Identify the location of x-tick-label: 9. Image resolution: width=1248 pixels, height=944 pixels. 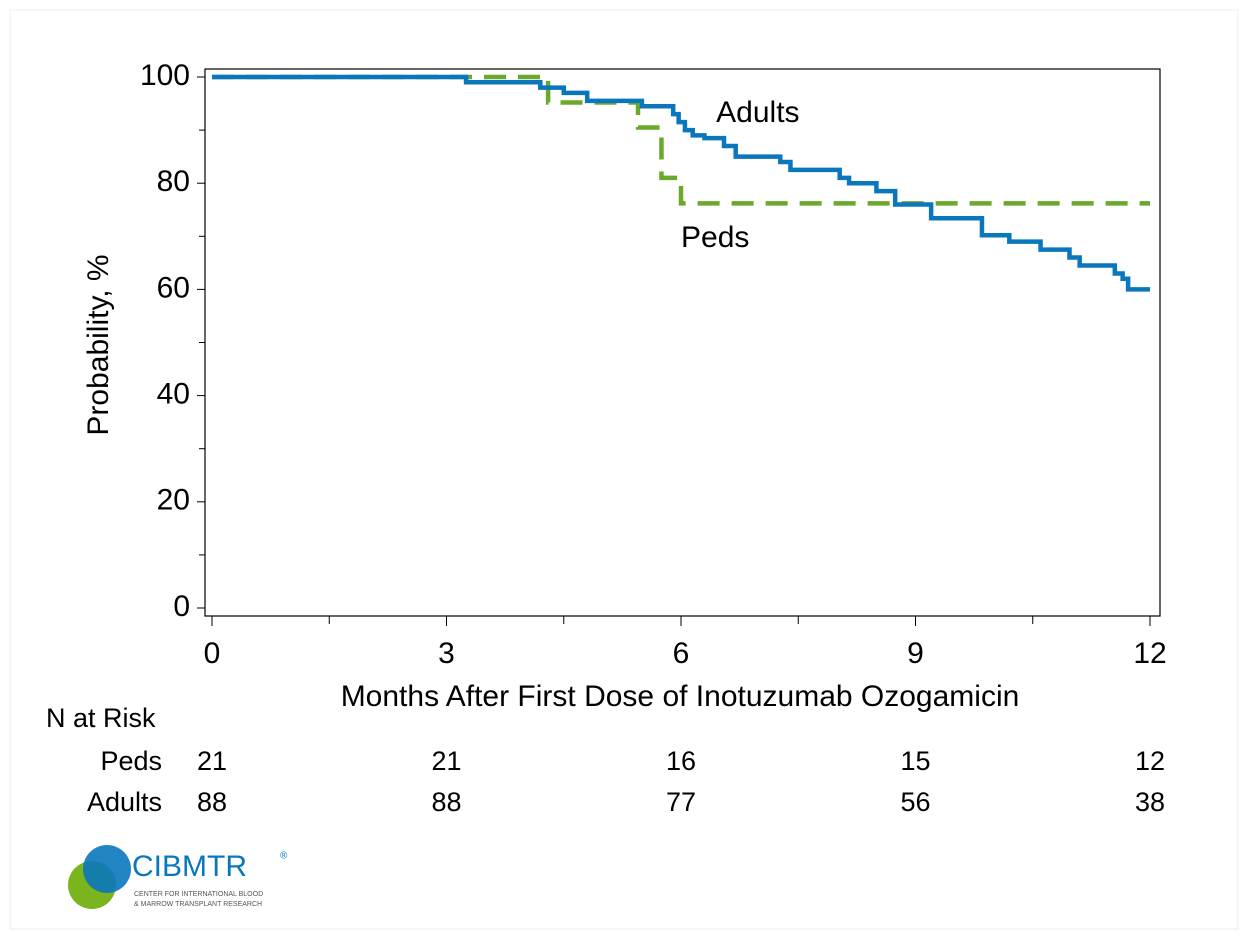
(915, 653).